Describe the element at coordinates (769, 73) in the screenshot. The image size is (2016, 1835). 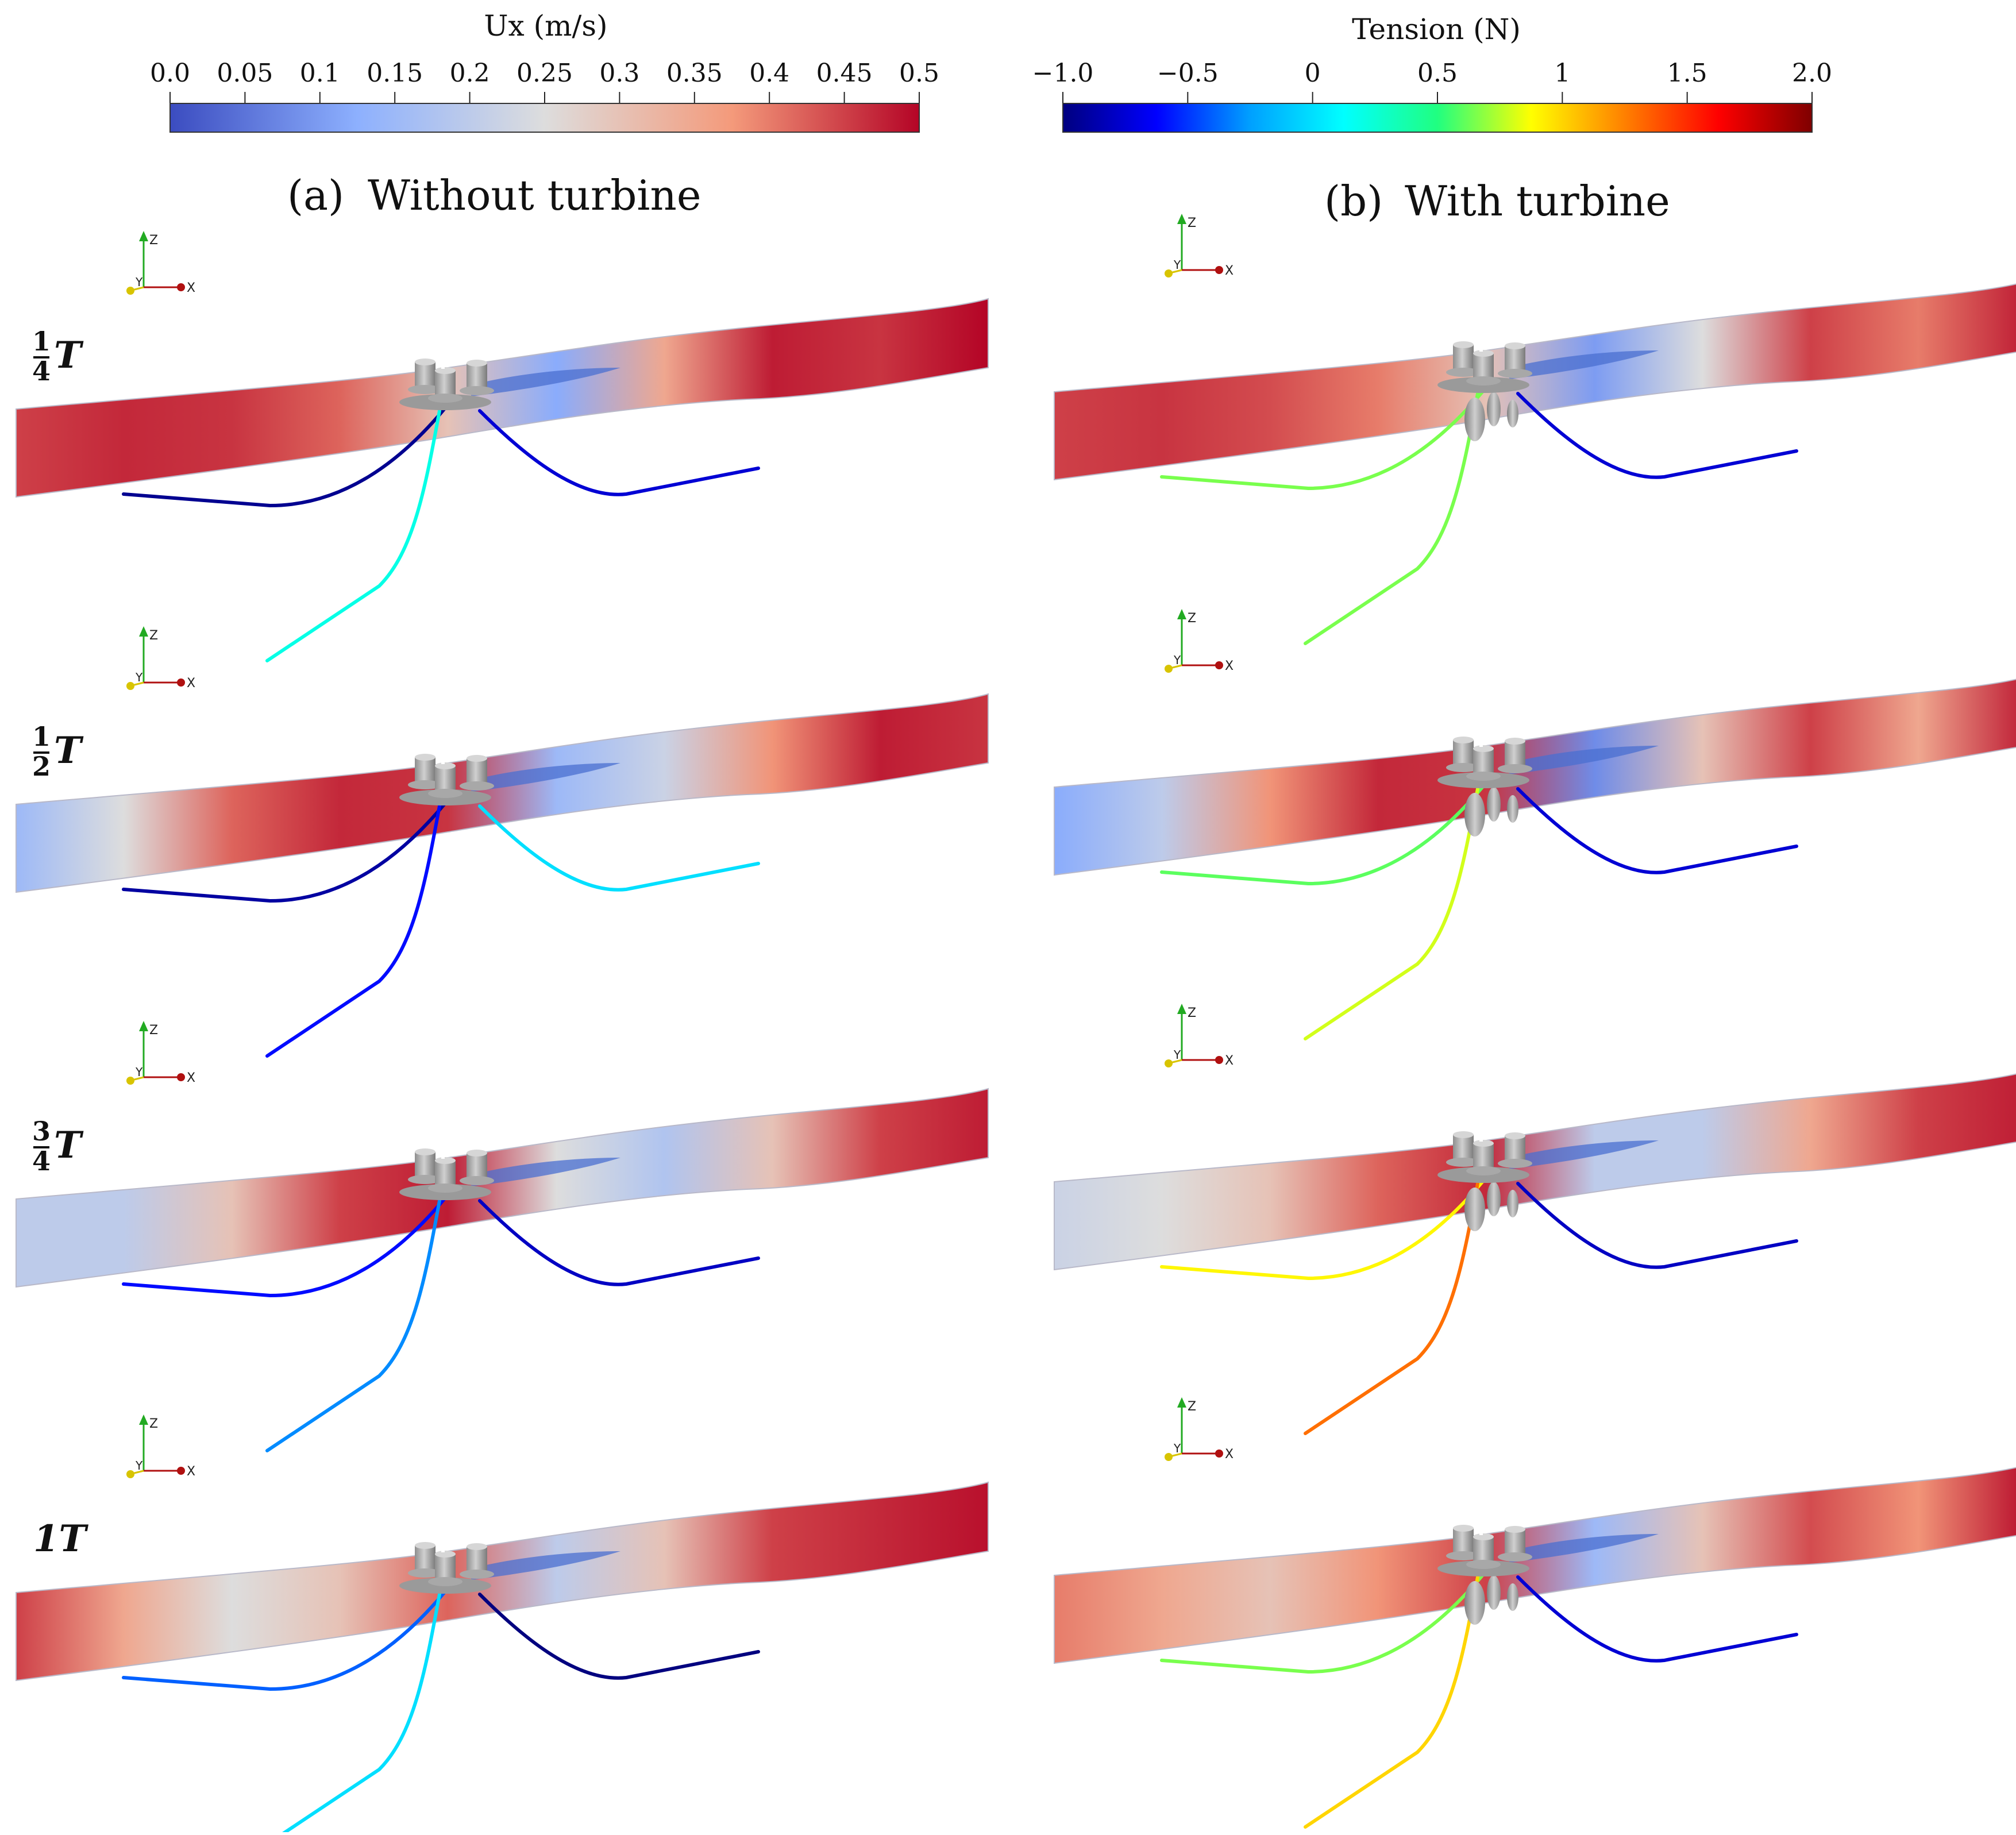
I see `colorbar-tick-label: 0.4` at that location.